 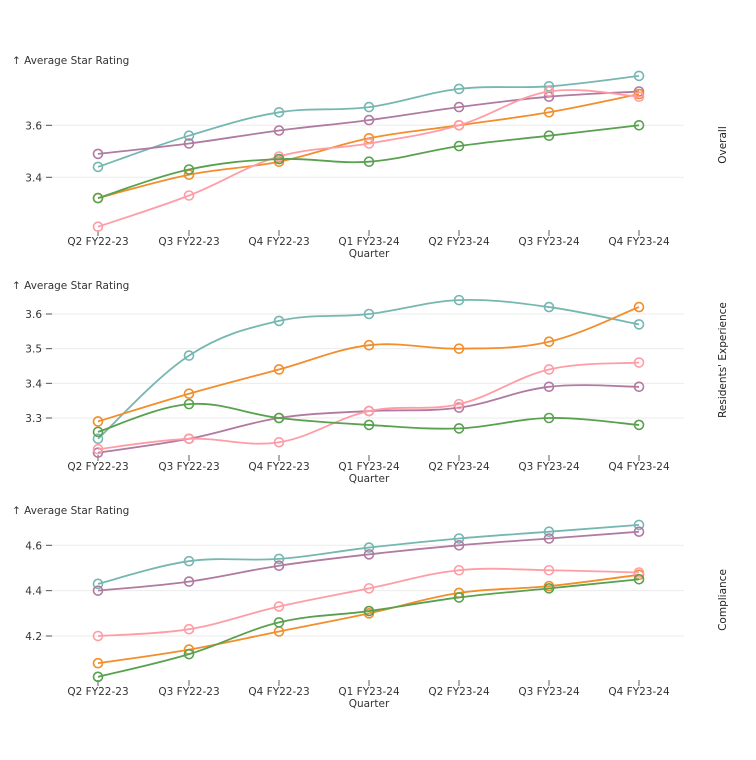 I want to click on facet-label: Overall, so click(x=723, y=145).